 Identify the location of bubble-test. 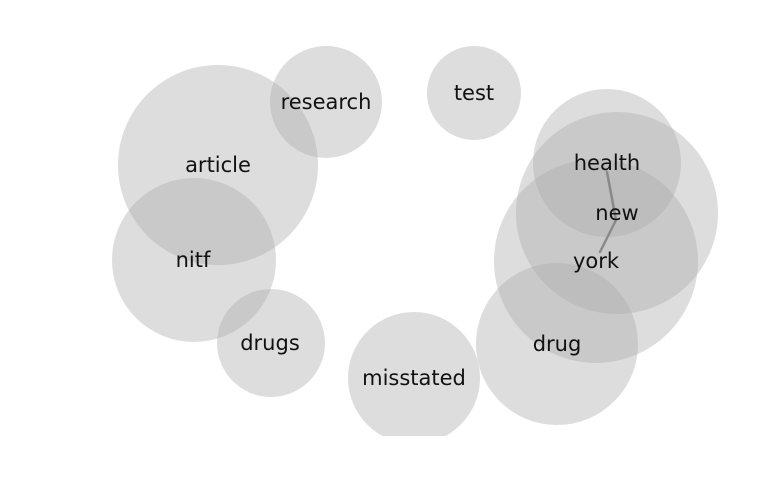
(474, 93).